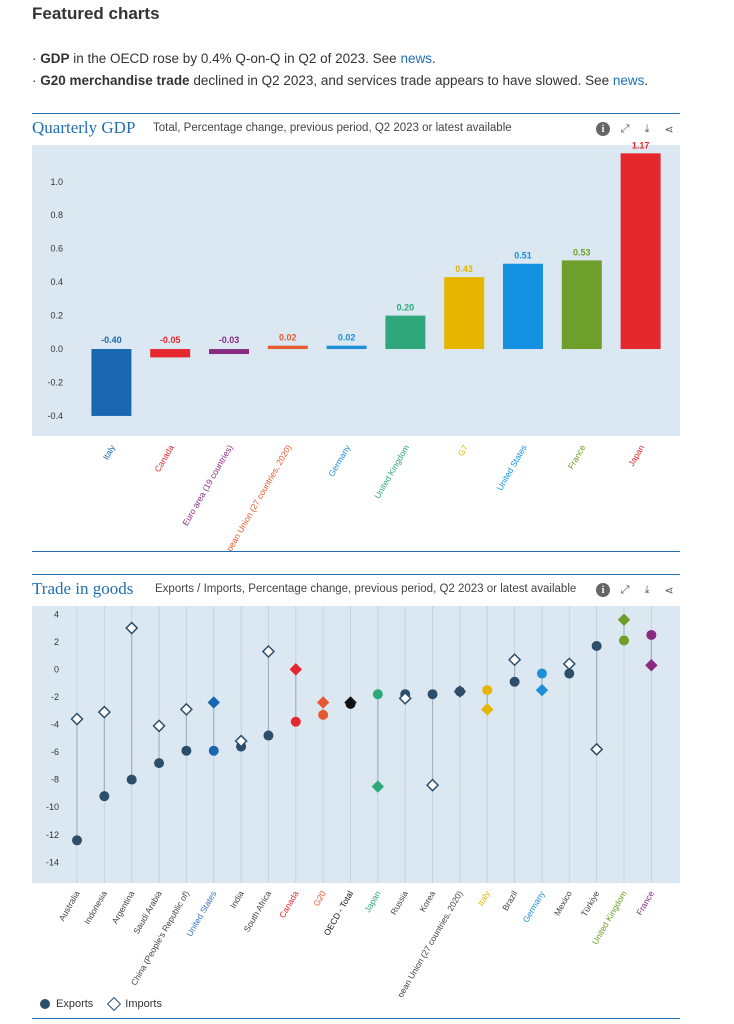 The image size is (734, 1024). Describe the element at coordinates (55, 725) in the screenshot. I see `y-tick-label: -4` at that location.